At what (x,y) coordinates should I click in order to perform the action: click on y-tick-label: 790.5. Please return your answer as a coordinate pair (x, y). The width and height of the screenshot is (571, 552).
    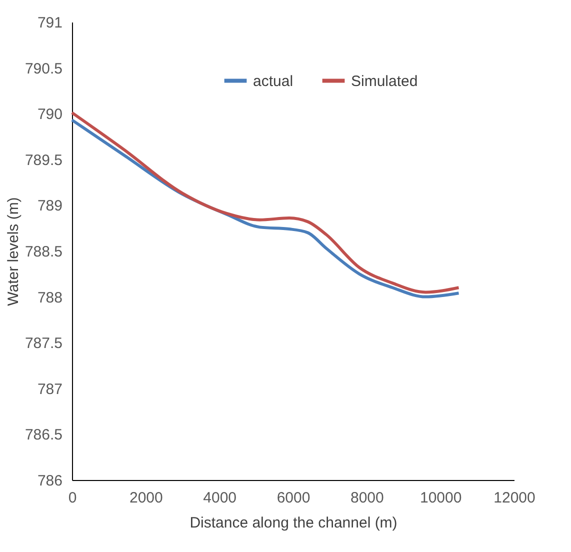
    Looking at the image, I should click on (43, 69).